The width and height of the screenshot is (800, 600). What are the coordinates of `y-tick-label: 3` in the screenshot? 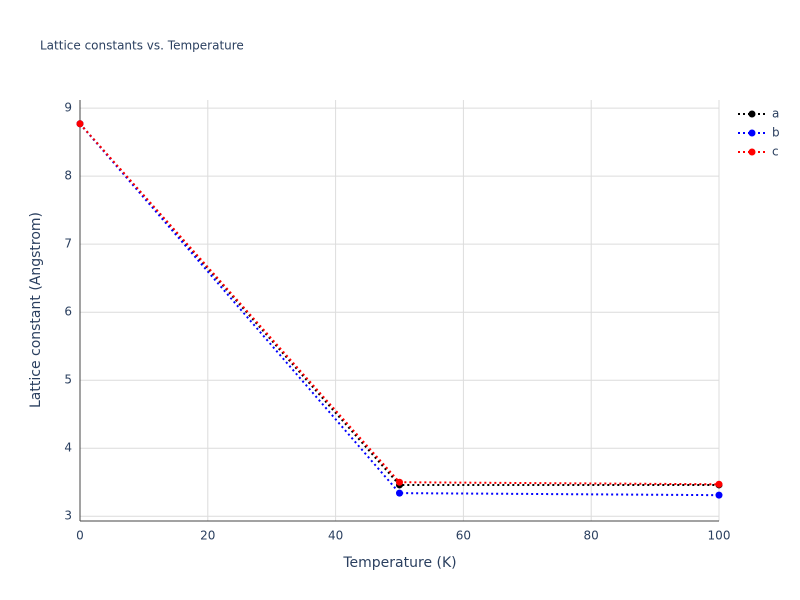 It's located at (68, 516).